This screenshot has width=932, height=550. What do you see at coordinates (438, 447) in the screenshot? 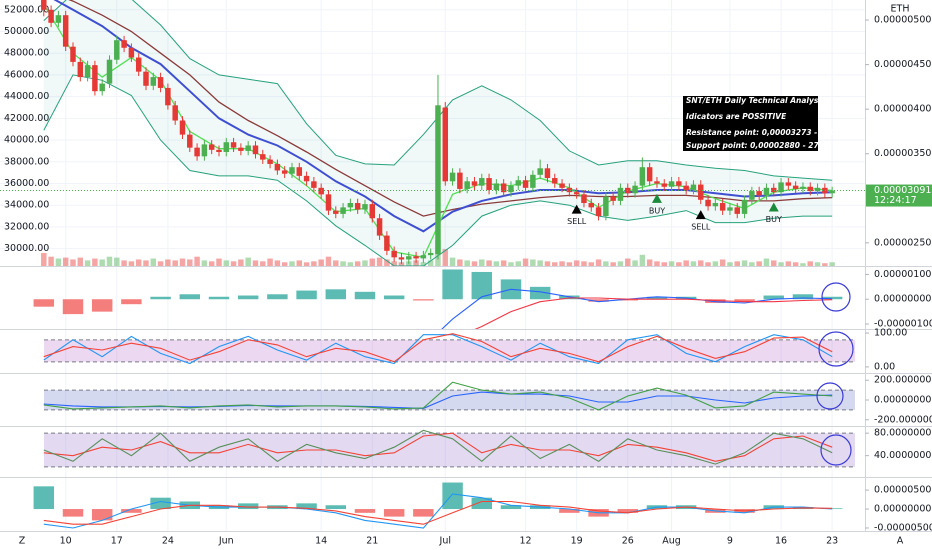
I see `indicator-line` at bounding box center [438, 447].